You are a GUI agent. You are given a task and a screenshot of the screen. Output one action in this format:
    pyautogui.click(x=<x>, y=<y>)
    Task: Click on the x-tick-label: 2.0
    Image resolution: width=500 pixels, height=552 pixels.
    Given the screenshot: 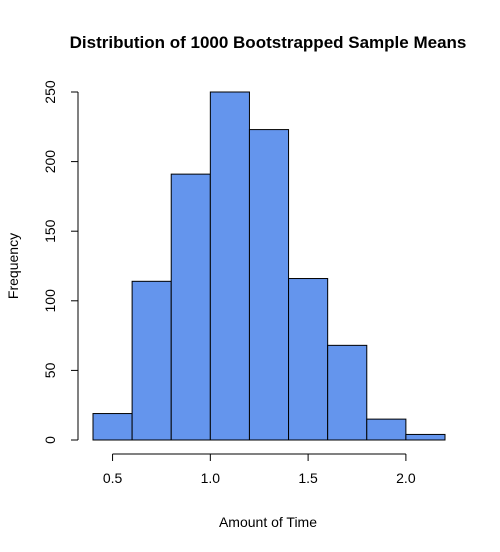 What is the action you would take?
    pyautogui.click(x=406, y=478)
    